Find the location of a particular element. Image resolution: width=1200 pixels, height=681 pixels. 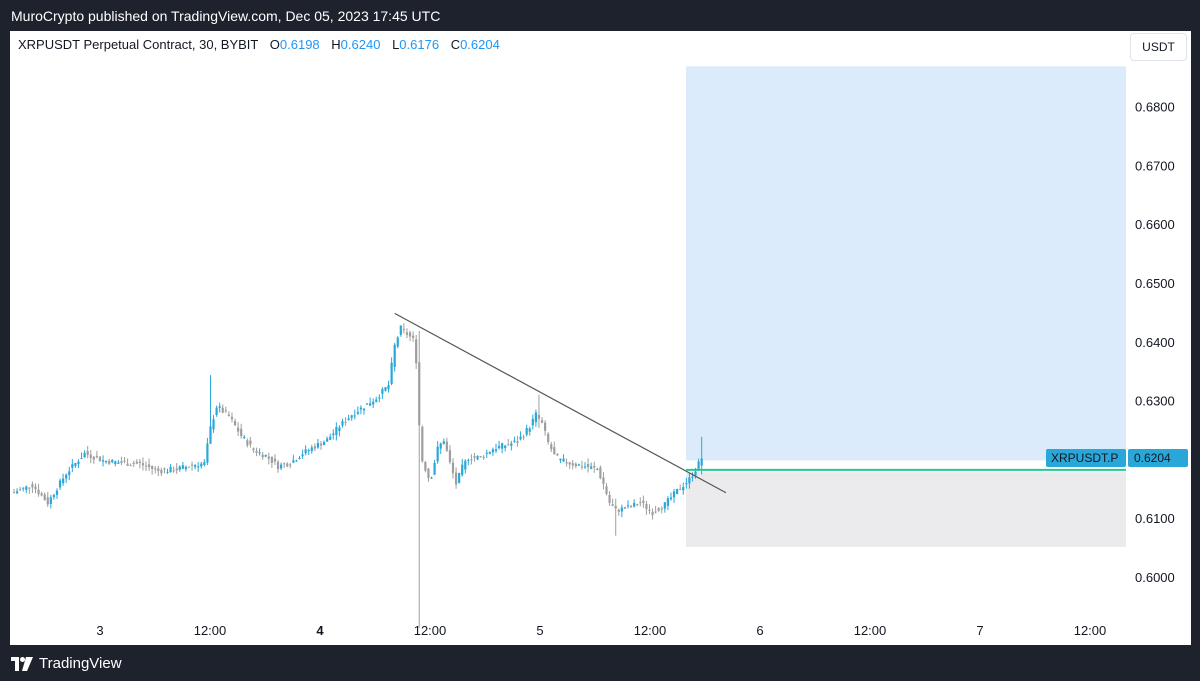

open-value: 0.6198 is located at coordinates (299, 44).